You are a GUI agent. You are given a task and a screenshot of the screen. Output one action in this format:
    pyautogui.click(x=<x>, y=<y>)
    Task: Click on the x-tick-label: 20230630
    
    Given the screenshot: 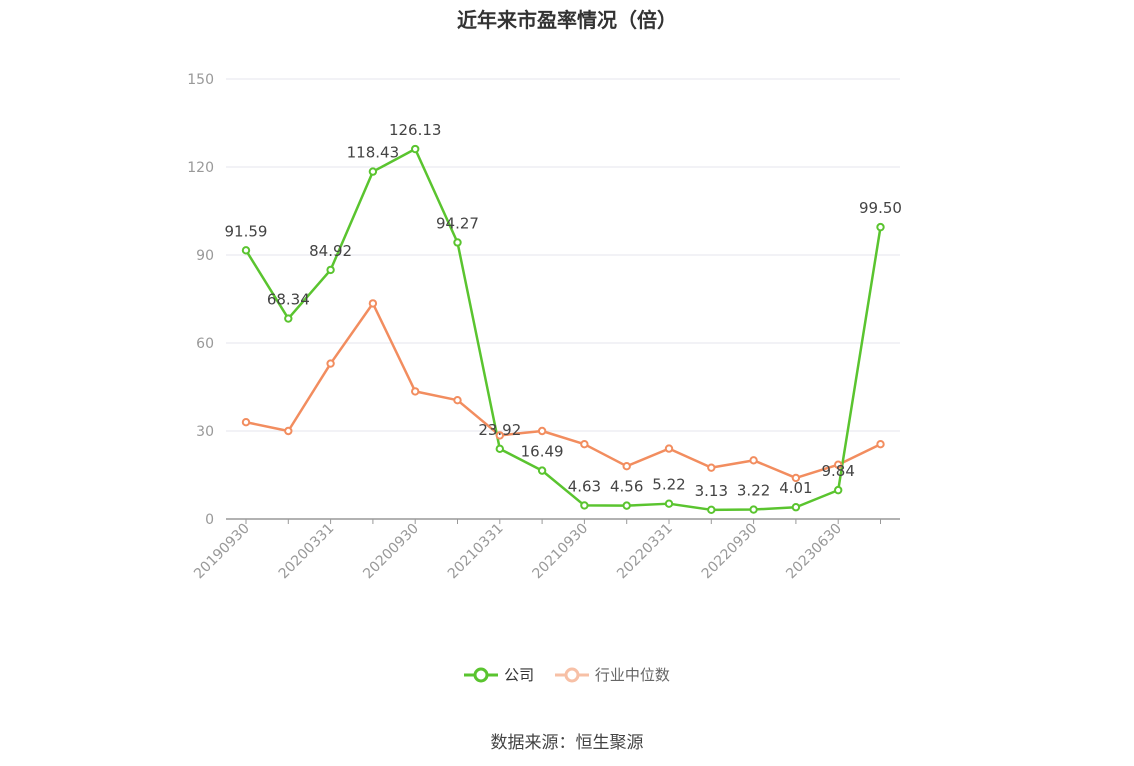 What is the action you would take?
    pyautogui.click(x=814, y=552)
    